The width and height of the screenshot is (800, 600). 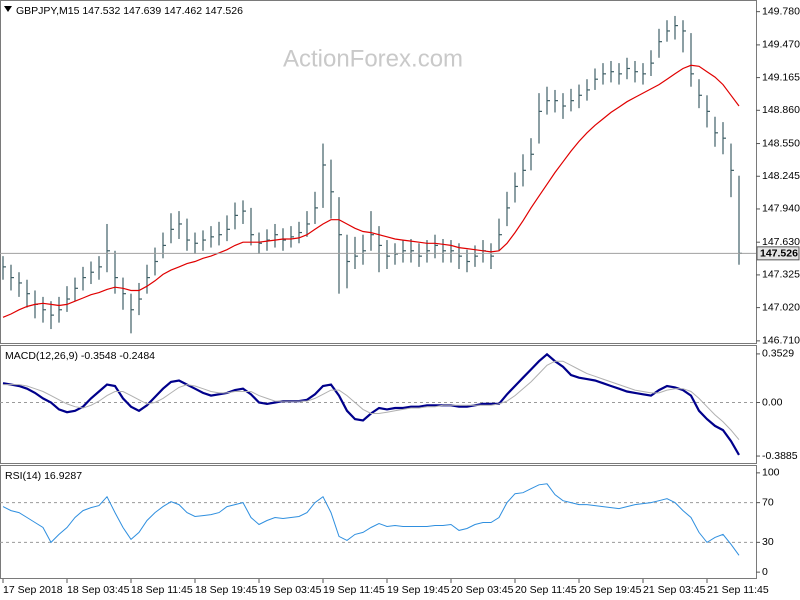 I want to click on y-tick-label: 0.3529, so click(x=778, y=354).